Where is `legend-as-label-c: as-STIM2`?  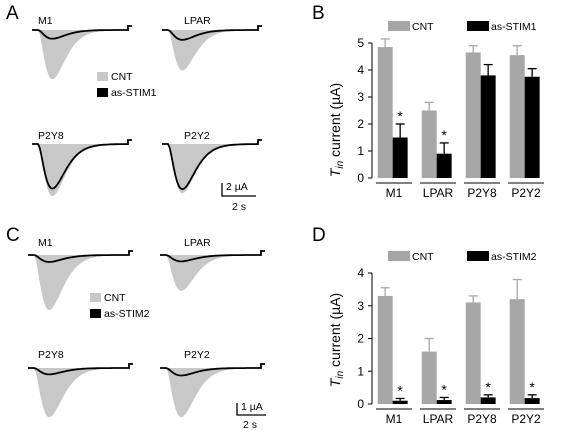
legend-as-label-c: as-STIM2 is located at coordinates (127, 314).